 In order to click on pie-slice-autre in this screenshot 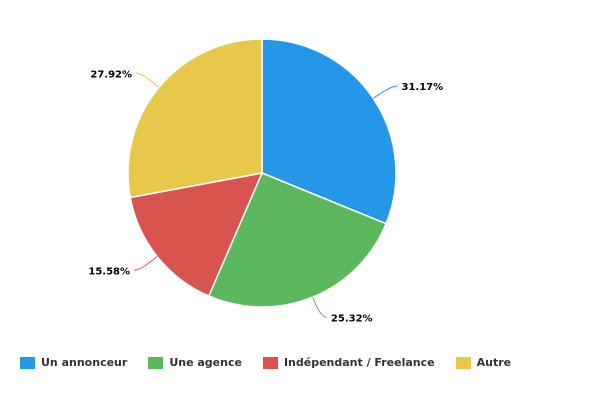, I will do `click(195, 118)`.